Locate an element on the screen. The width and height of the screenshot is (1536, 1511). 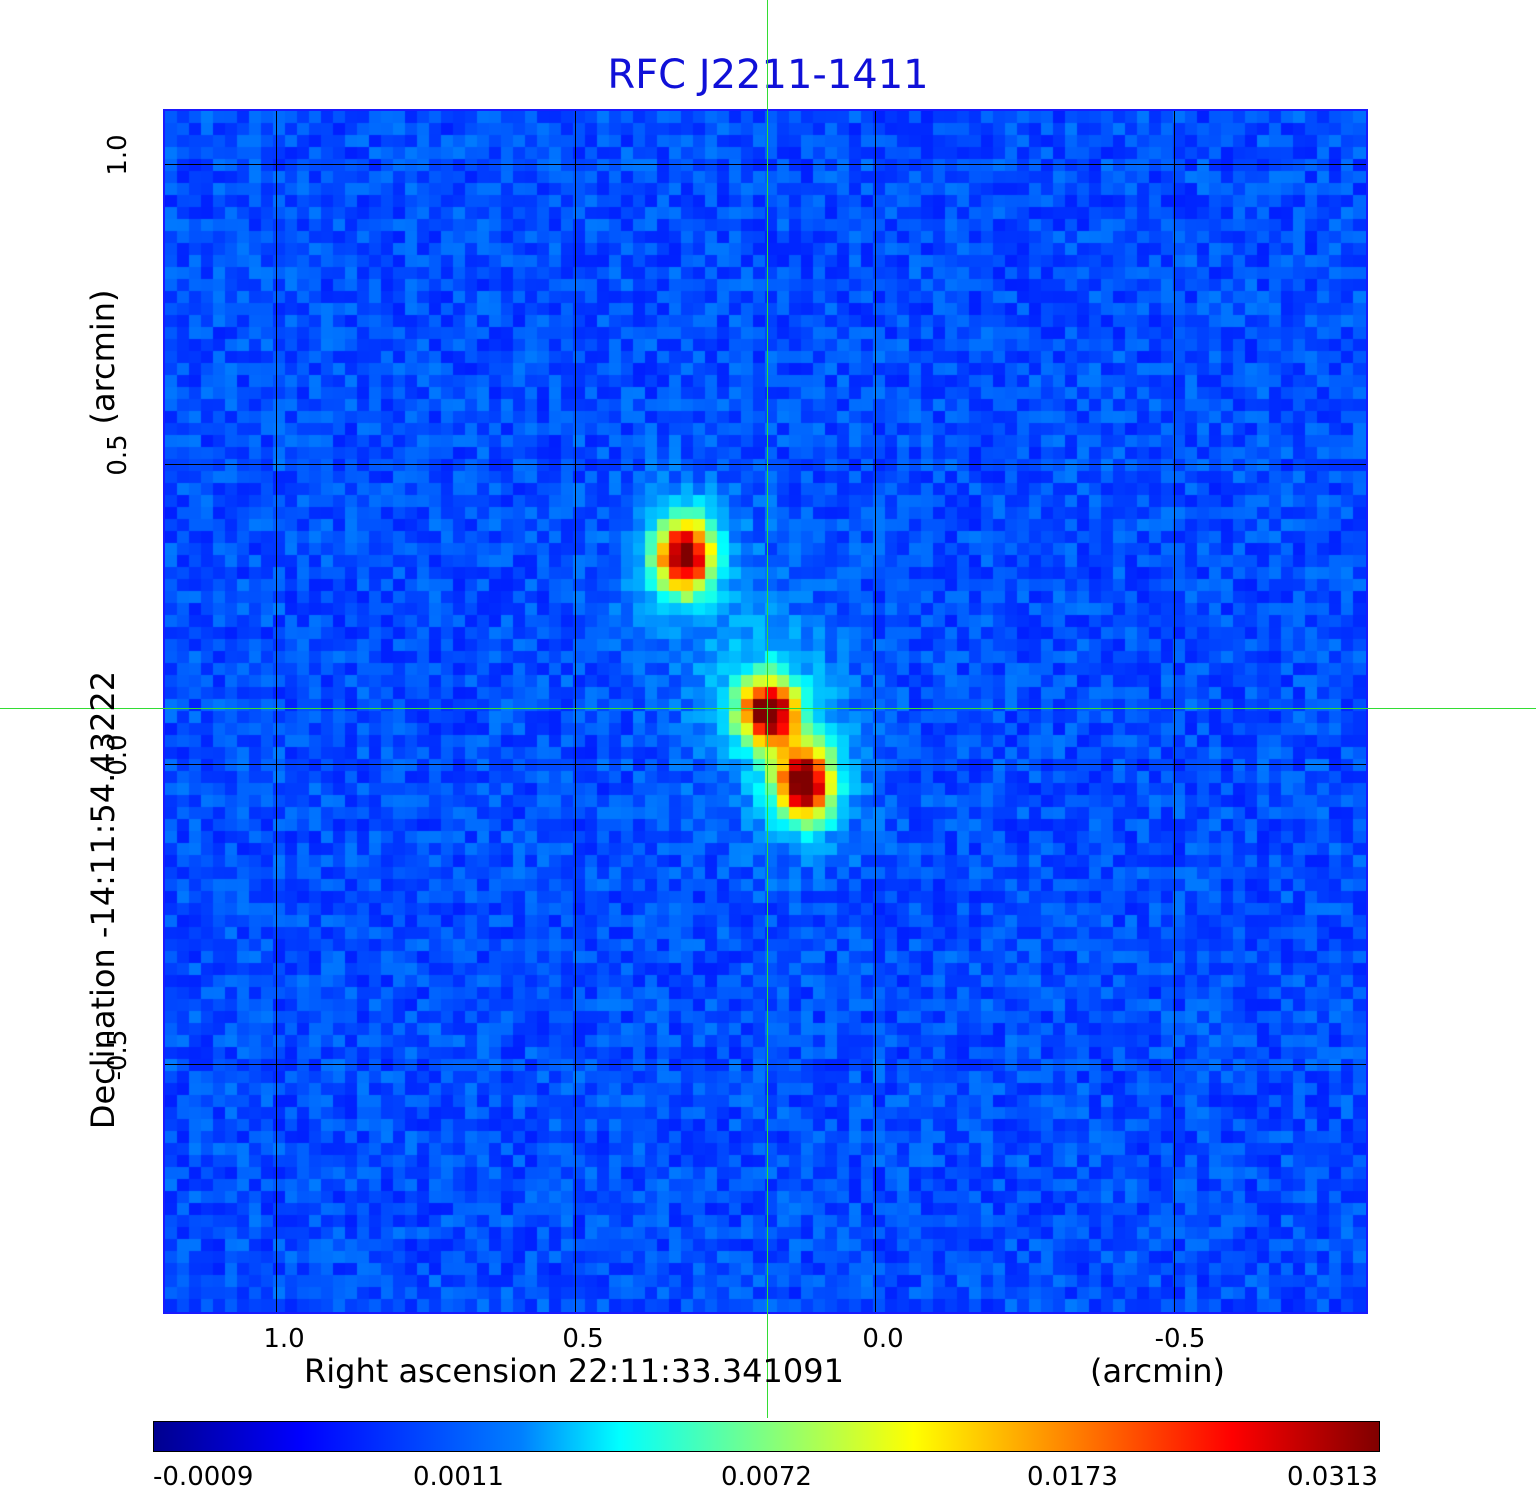
crosshair-vertical is located at coordinates (767, 709).